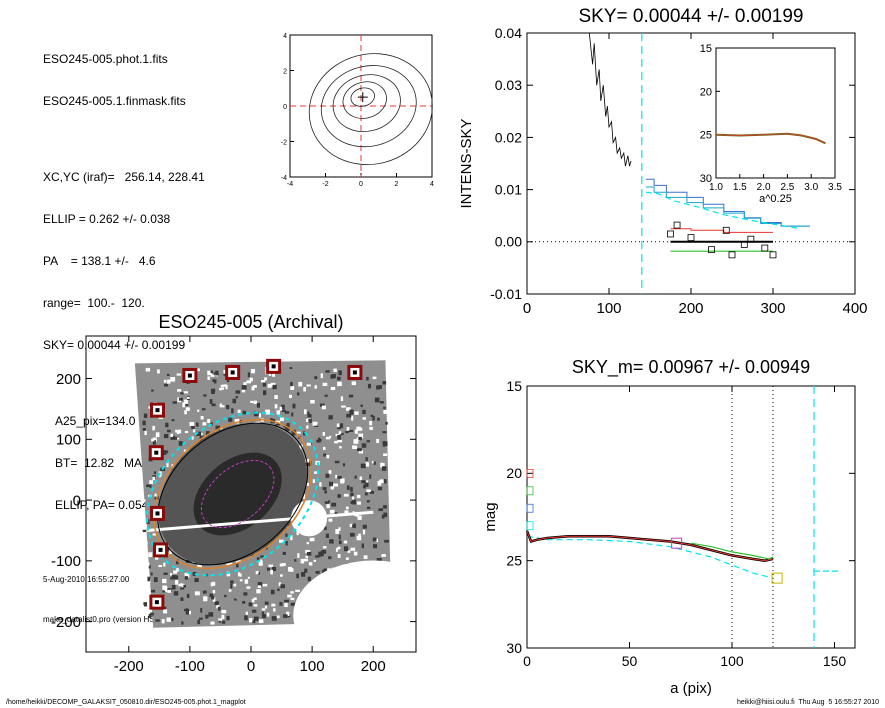 The width and height of the screenshot is (885, 708). What do you see at coordinates (770, 138) in the screenshot?
I see `inset-curve-red` at bounding box center [770, 138].